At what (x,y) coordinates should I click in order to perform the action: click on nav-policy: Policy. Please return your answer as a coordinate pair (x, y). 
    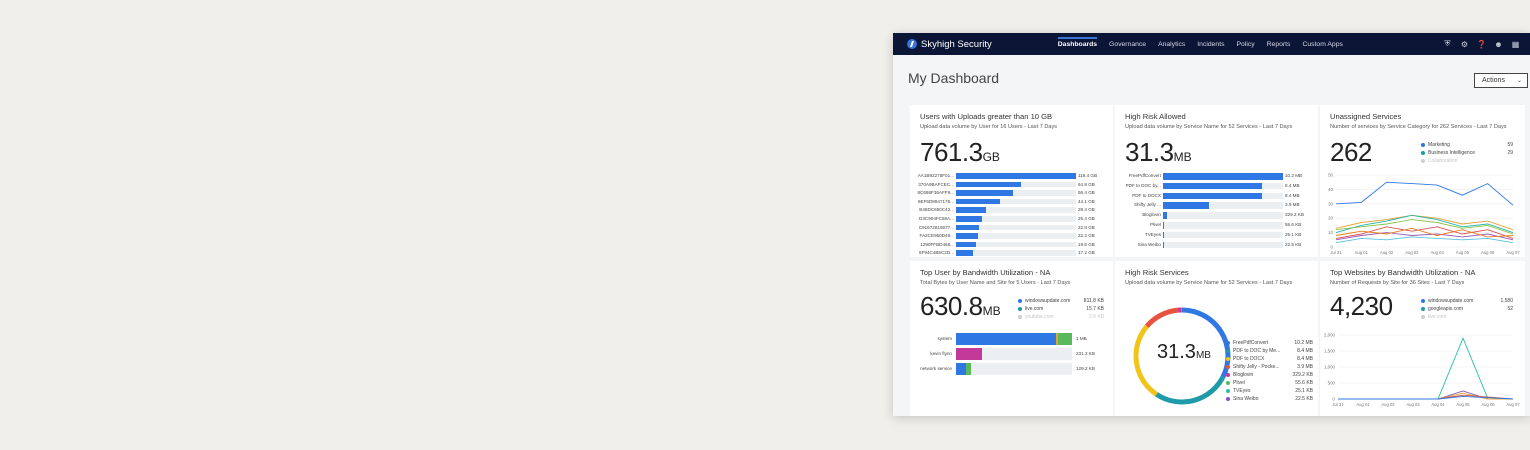
    Looking at the image, I should click on (1245, 44).